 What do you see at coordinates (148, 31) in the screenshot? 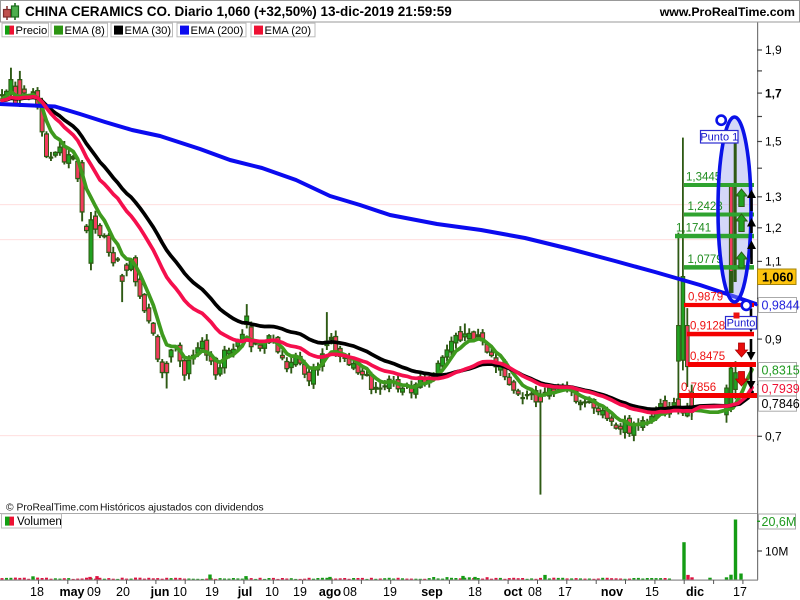
I see `svg-text: EMA (30)` at bounding box center [148, 31].